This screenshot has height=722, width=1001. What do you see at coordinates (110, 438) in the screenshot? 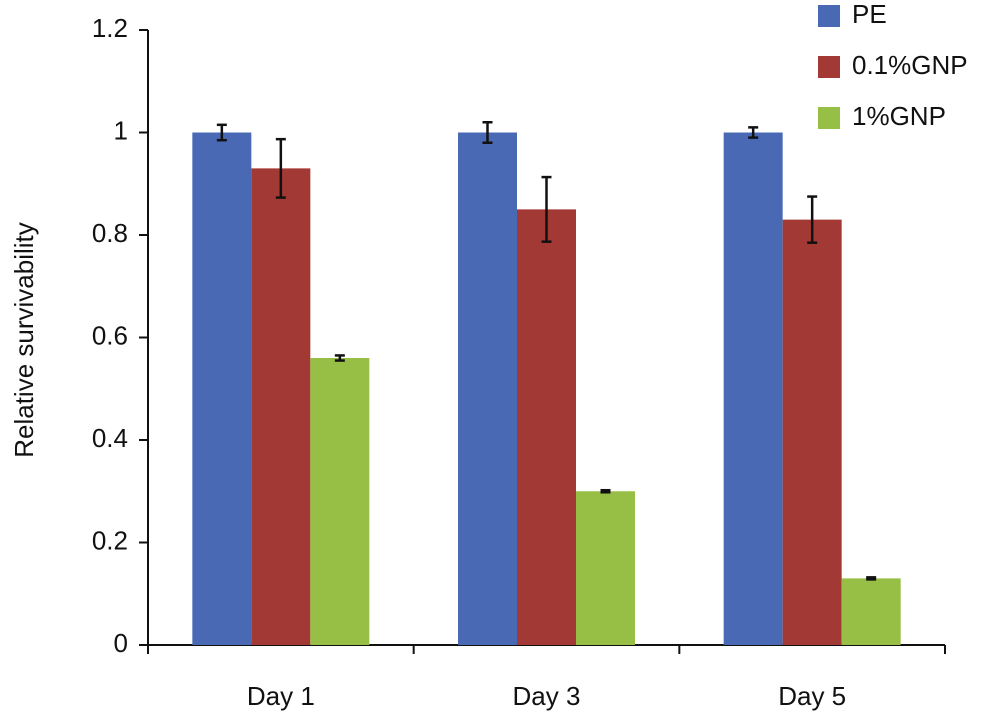
I see `y-tick-label: 0.4` at bounding box center [110, 438].